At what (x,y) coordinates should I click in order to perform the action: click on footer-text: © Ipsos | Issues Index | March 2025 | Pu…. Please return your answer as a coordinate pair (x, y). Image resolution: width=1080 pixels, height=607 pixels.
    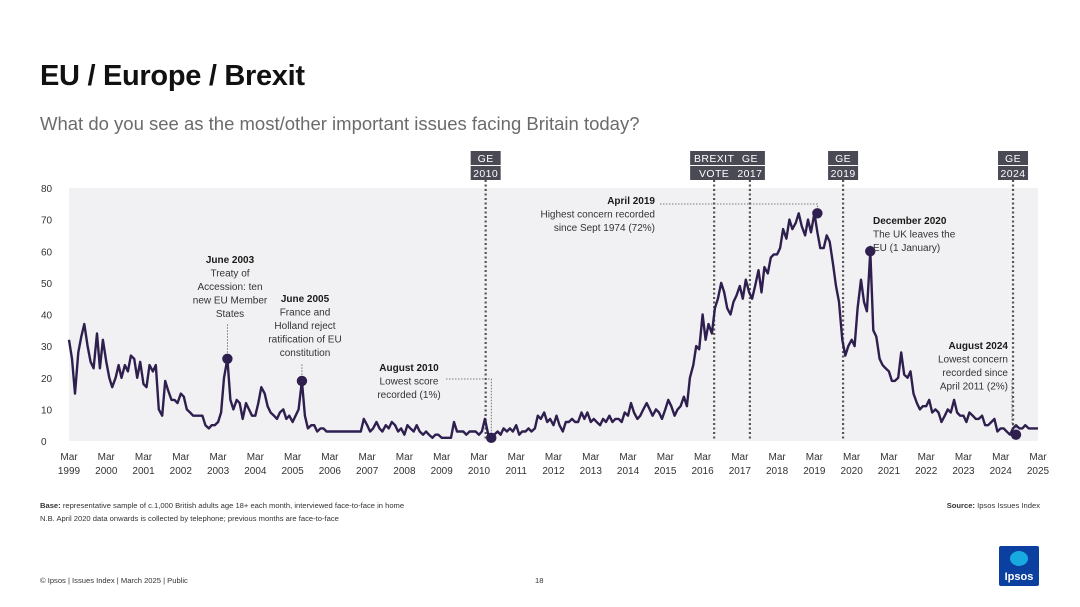
    Looking at the image, I should click on (114, 580).